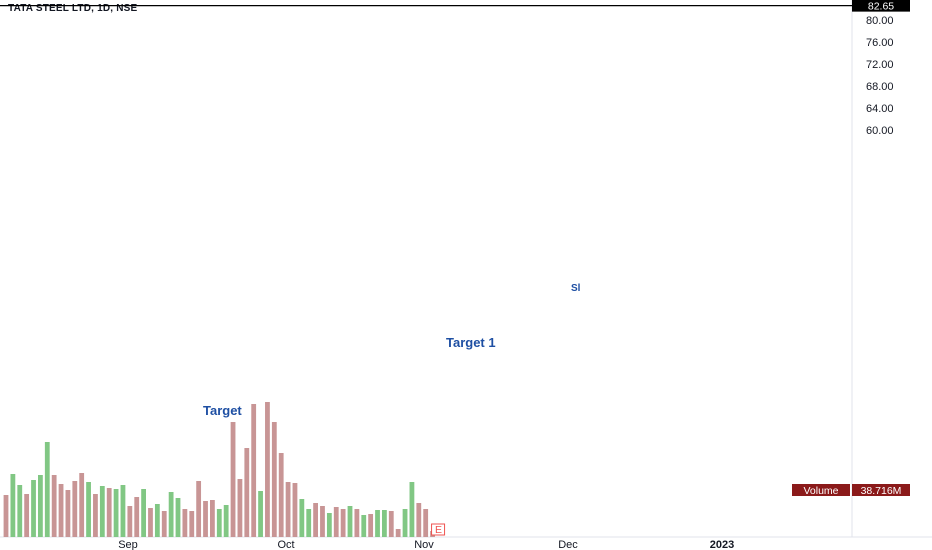  I want to click on target-annotation: Target, so click(222, 410).